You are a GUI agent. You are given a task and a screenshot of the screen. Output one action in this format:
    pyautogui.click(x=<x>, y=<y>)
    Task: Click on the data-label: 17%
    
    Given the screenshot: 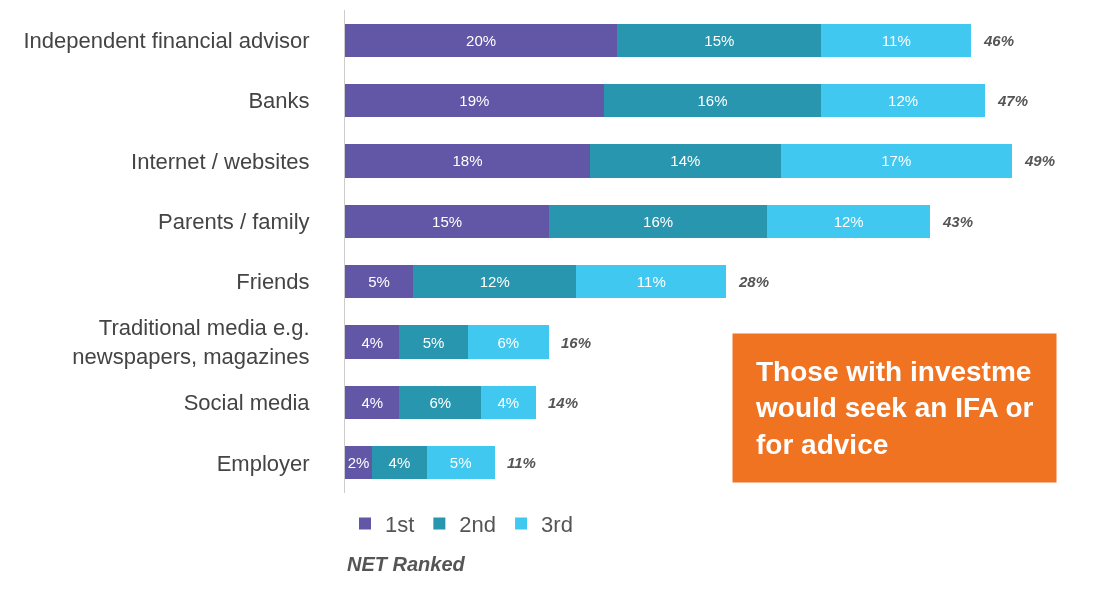 What is the action you would take?
    pyautogui.click(x=896, y=161)
    